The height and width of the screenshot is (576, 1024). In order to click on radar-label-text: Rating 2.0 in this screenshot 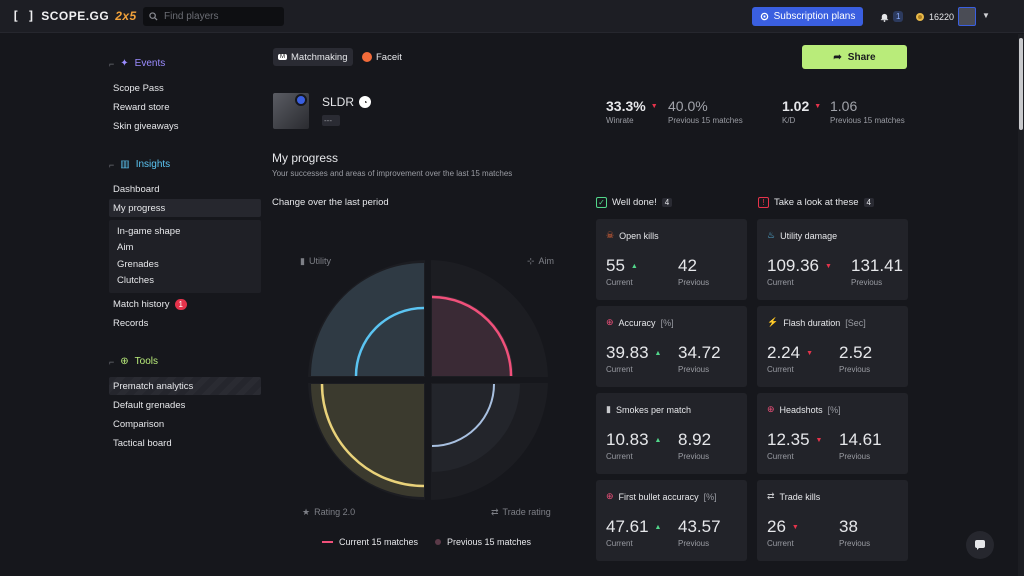, I will do `click(335, 512)`.